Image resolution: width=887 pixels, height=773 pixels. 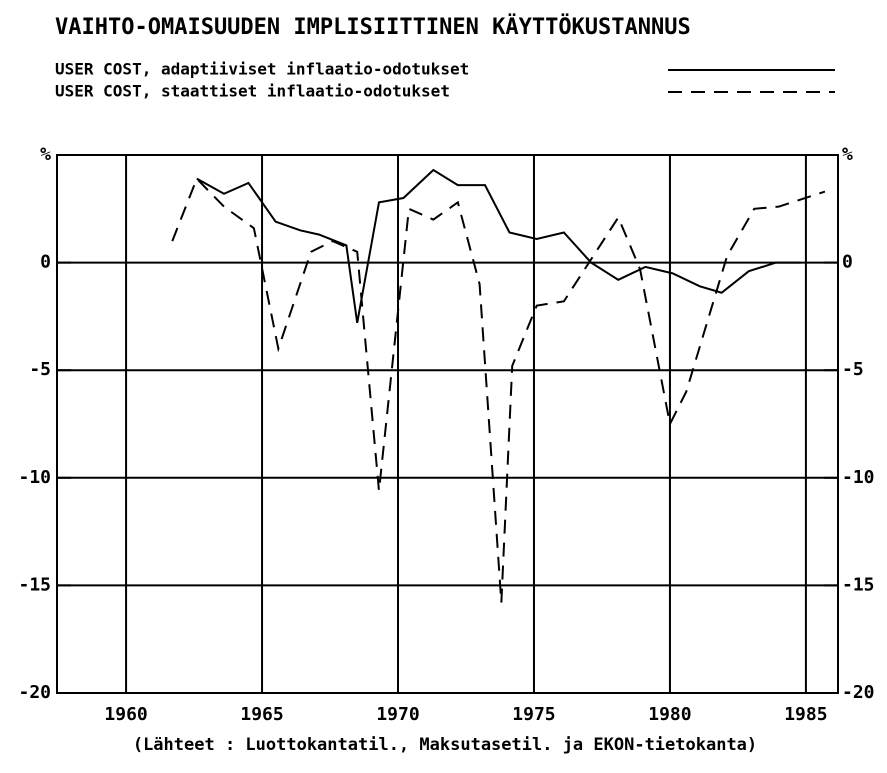 What do you see at coordinates (34, 692) in the screenshot?
I see `y-tick-label: -20` at bounding box center [34, 692].